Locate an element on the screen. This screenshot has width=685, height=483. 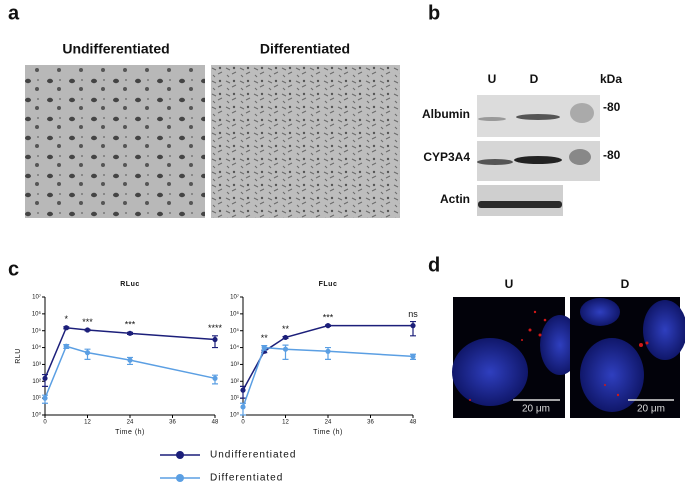
panel-label: a is located at coordinates (14, 13).